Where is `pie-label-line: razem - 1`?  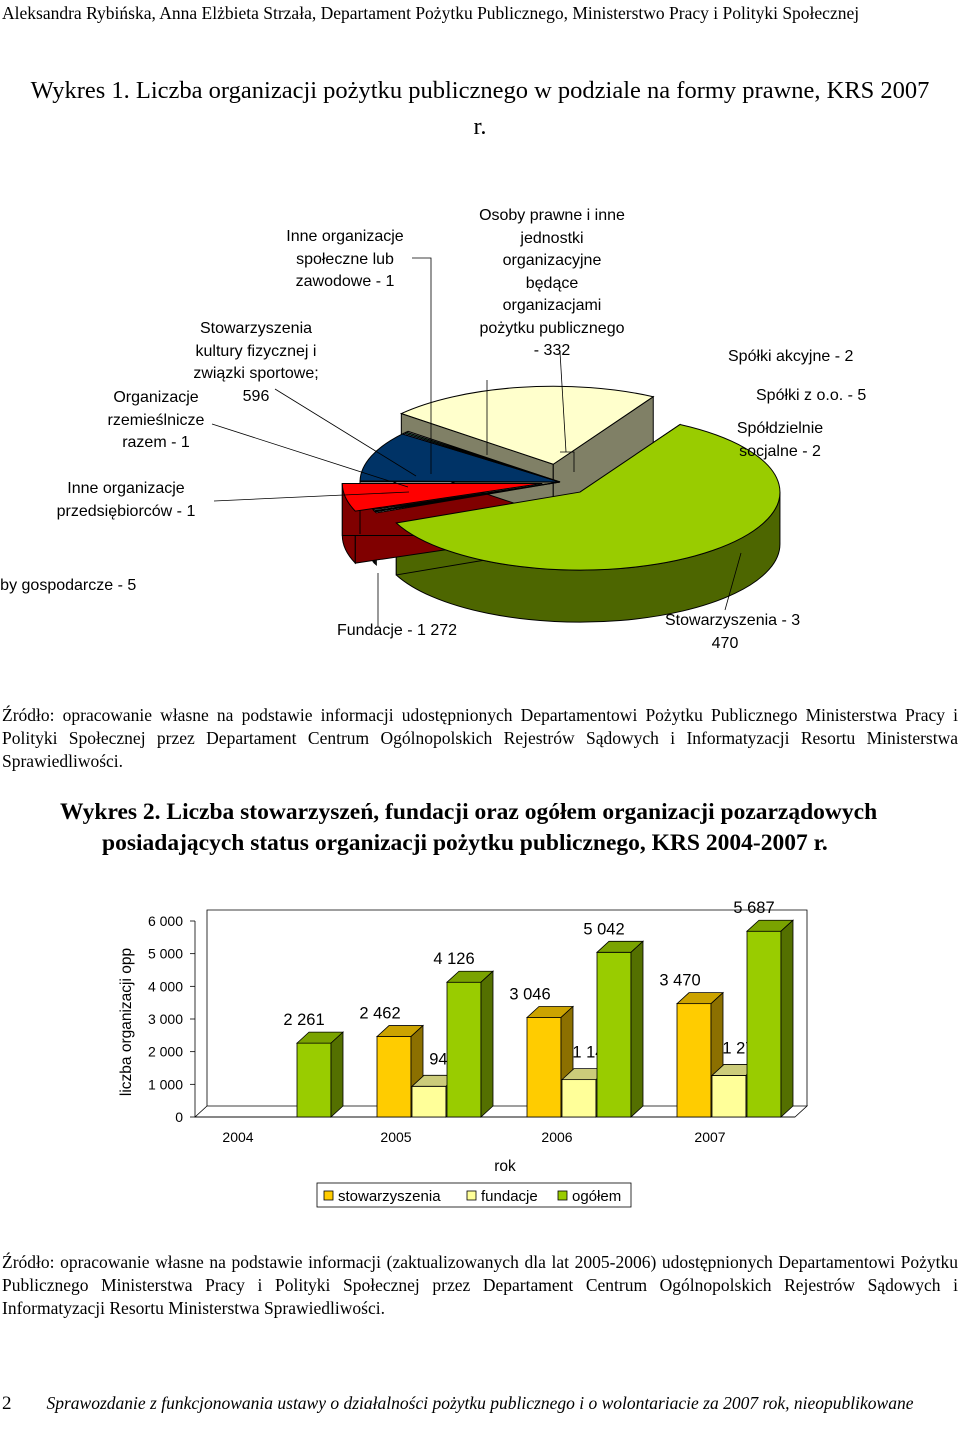 pie-label-line: razem - 1 is located at coordinates (156, 442).